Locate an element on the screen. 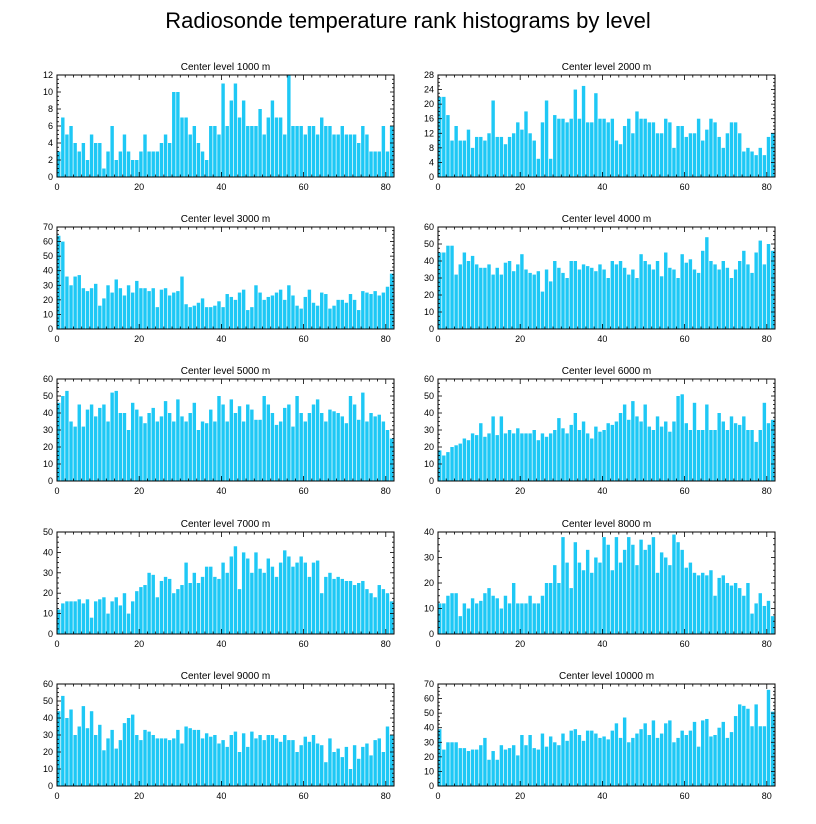  x-tick-label: 20 is located at coordinates (139, 491).